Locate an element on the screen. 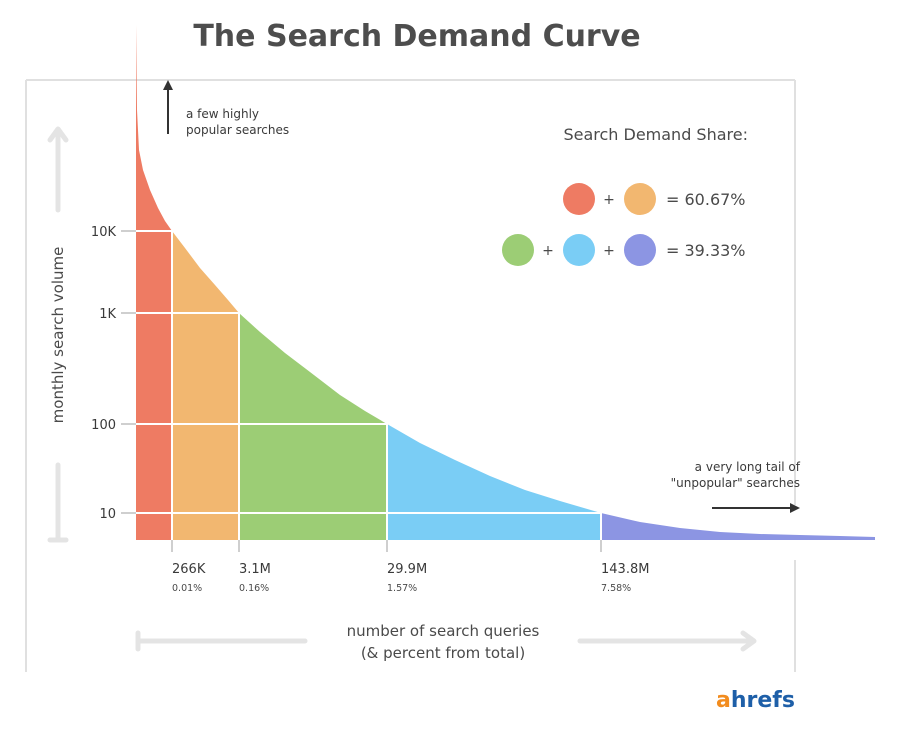 This screenshot has width=900, height=740. annotation-tail-line2: "unpopular" searches is located at coordinates (735, 483).